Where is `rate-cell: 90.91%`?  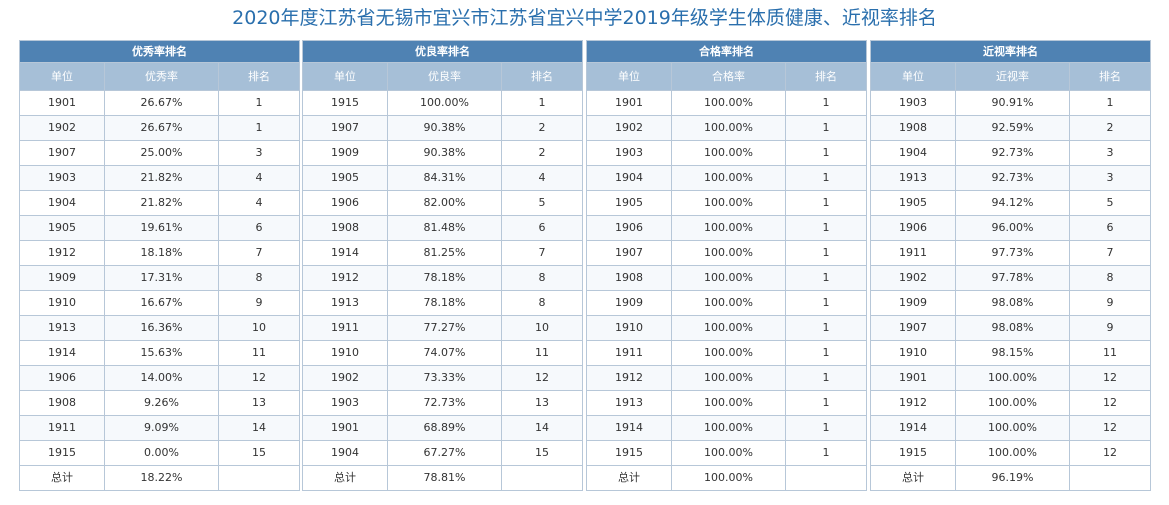 rate-cell: 90.91% is located at coordinates (1012, 103).